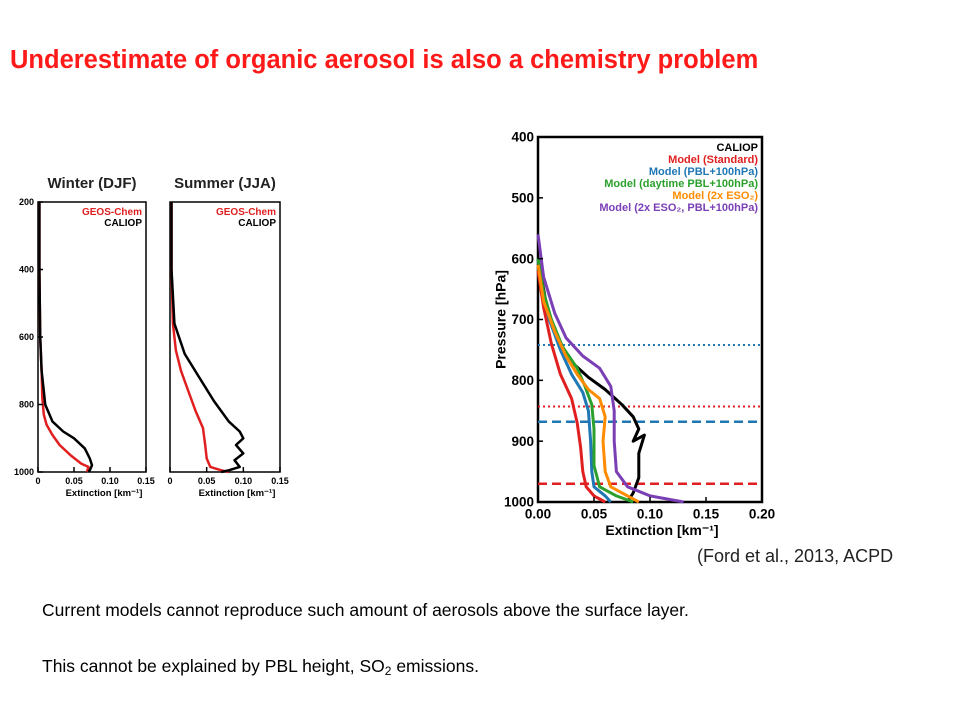 The height and width of the screenshot is (720, 960). Describe the element at coordinates (522, 198) in the screenshot. I see `y-tick-label: 500` at that location.